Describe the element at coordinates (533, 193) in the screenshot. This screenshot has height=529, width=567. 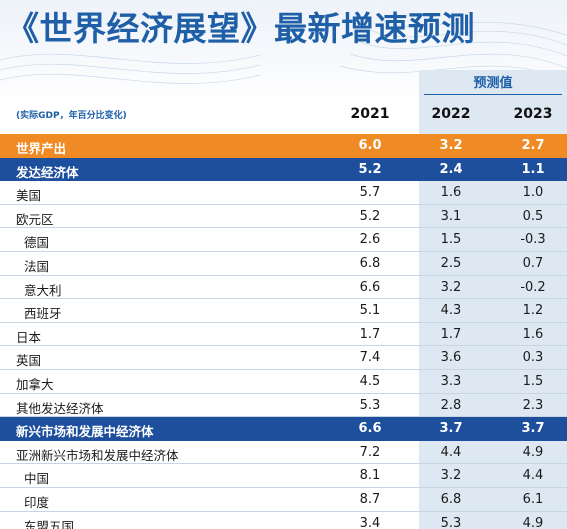
I see `cell-value-2023: 1.0` at that location.